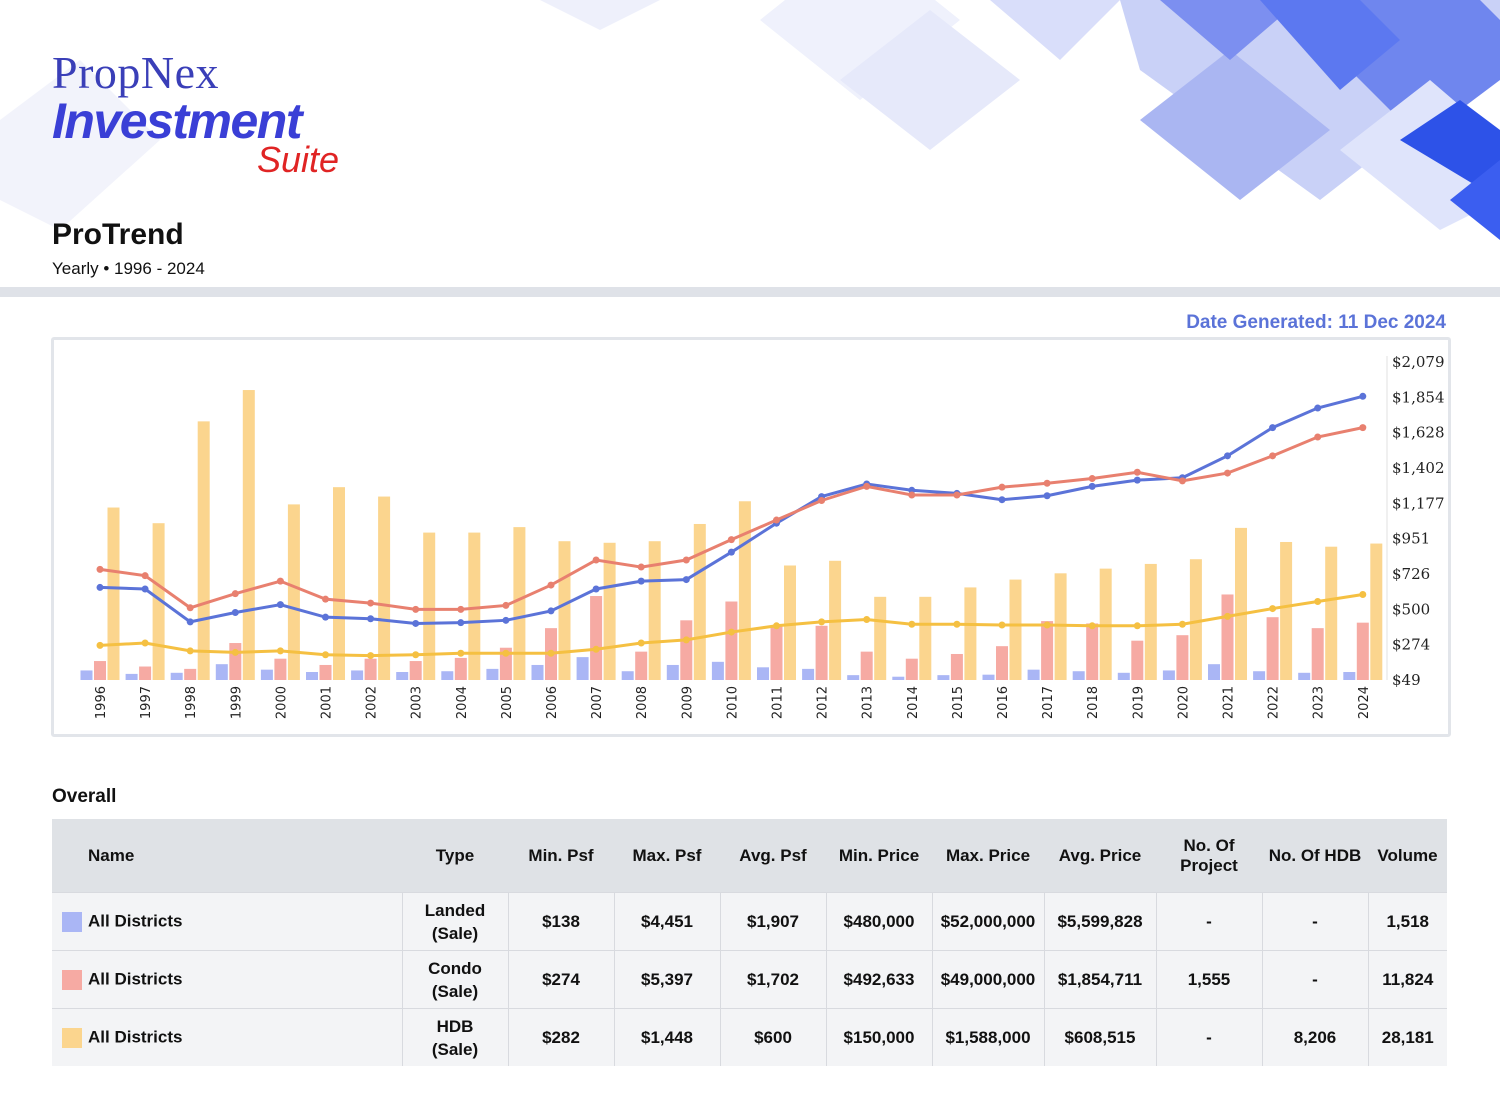 The height and width of the screenshot is (1097, 1500). Describe the element at coordinates (987, 979) in the screenshot. I see `row-max-price: $49,000,000` at that location.